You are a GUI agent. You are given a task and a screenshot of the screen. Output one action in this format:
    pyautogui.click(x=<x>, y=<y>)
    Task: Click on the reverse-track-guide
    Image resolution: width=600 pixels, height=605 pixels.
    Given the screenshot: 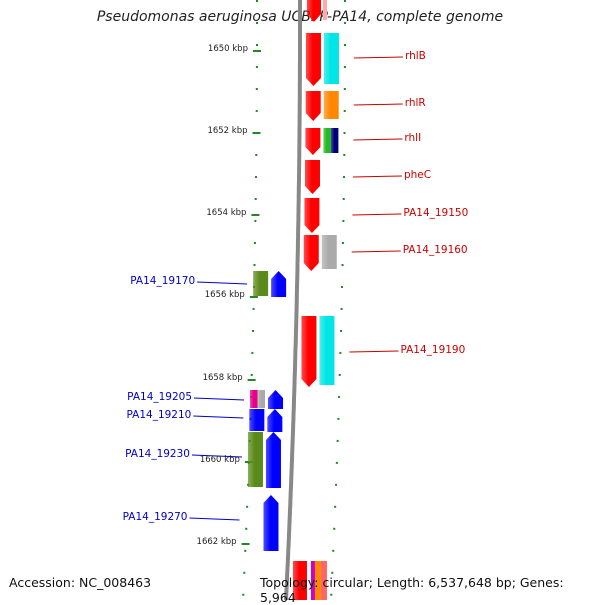 What is the action you would take?
    pyautogui.click(x=250, y=300)
    